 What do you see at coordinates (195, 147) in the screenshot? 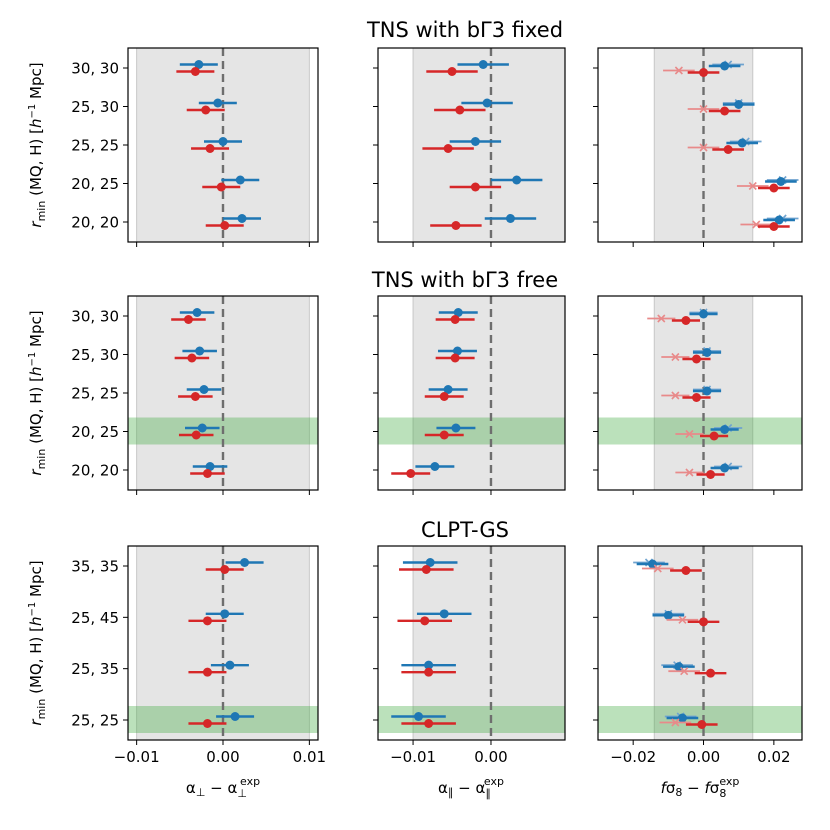
I see `panel-r1-c1: 30, 30 25, 30 25, 25 20, 25 20, 20` at bounding box center [195, 147].